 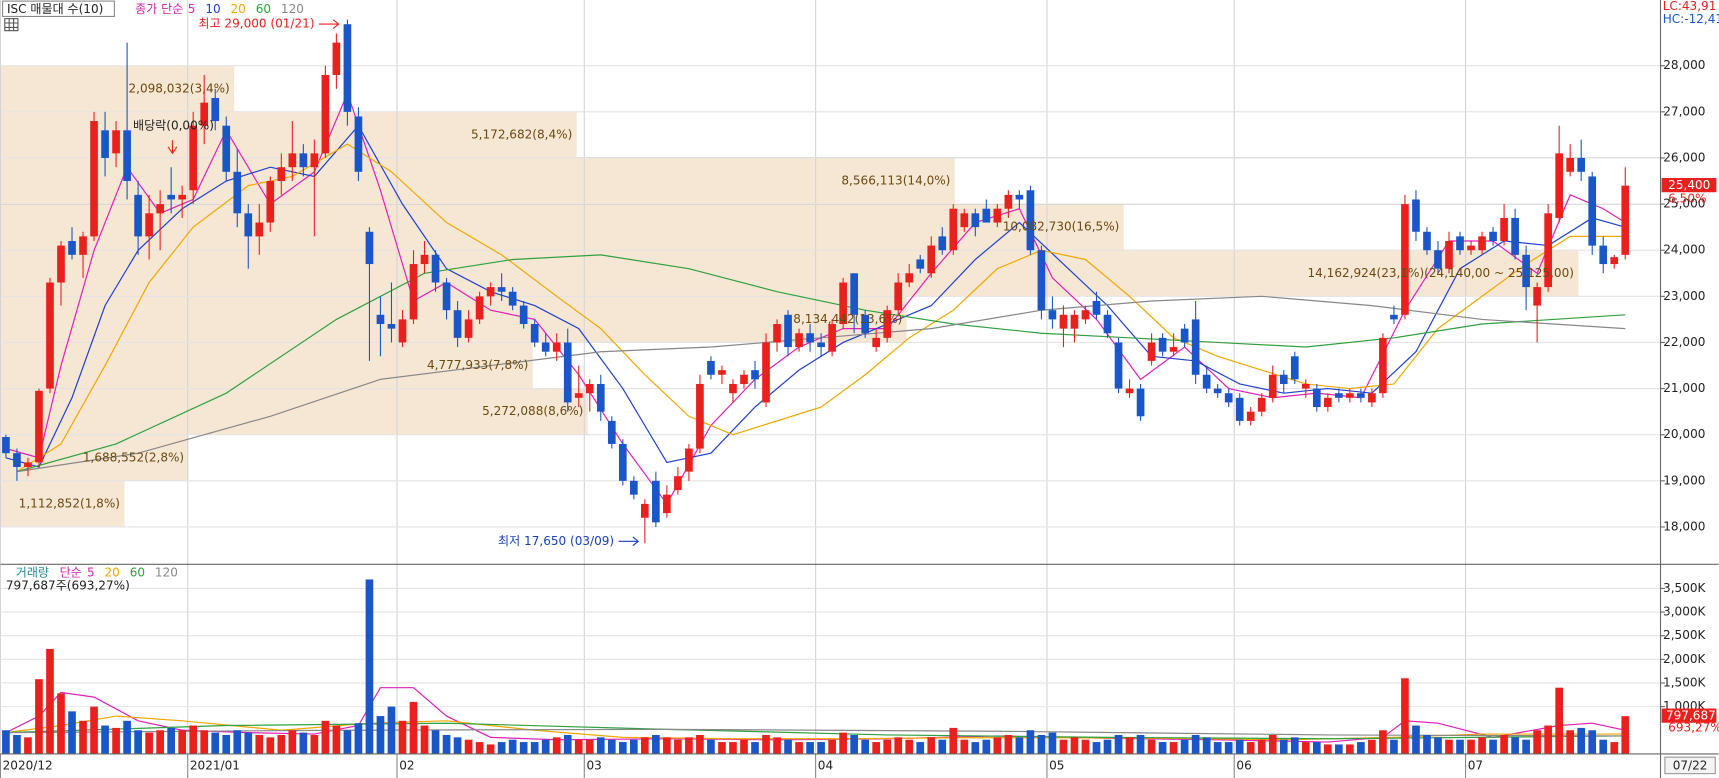 What do you see at coordinates (329, 24) in the screenshot?
I see `high-arrow` at bounding box center [329, 24].